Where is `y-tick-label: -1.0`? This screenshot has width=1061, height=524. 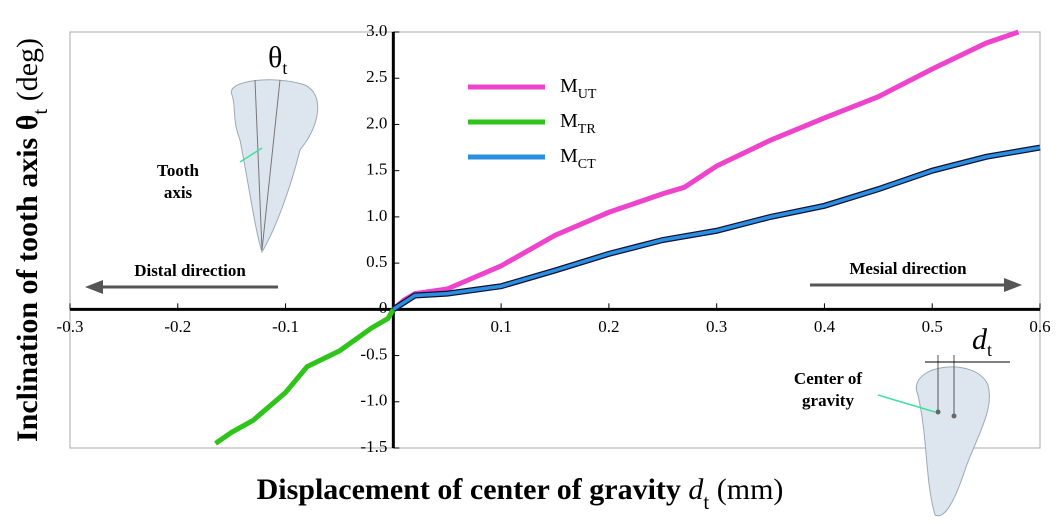
y-tick-label: -1.0 is located at coordinates (373, 400).